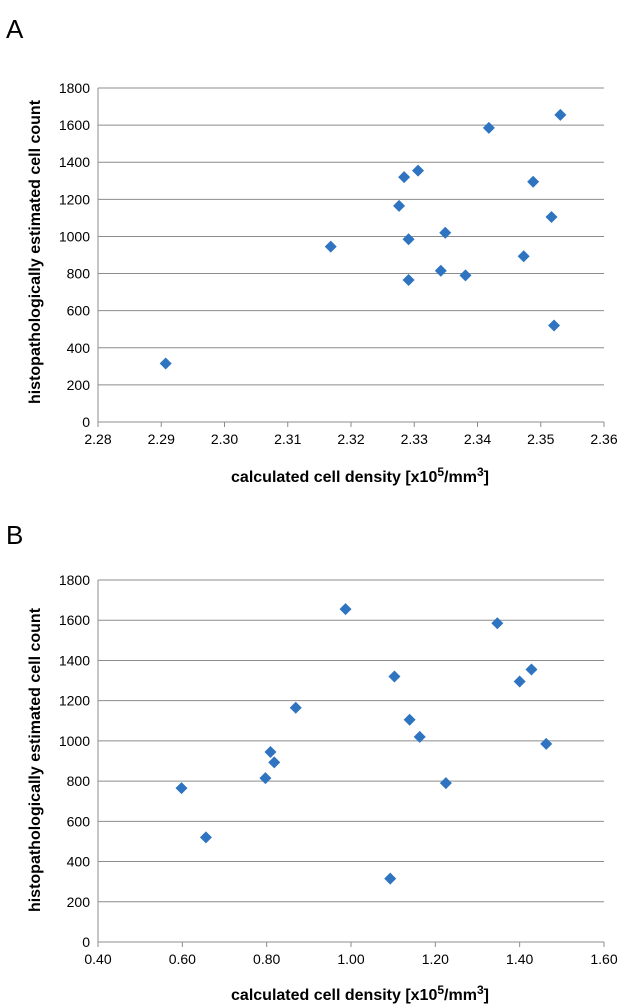  What do you see at coordinates (182, 959) in the screenshot?
I see `x-tick-label: 0.60` at bounding box center [182, 959].